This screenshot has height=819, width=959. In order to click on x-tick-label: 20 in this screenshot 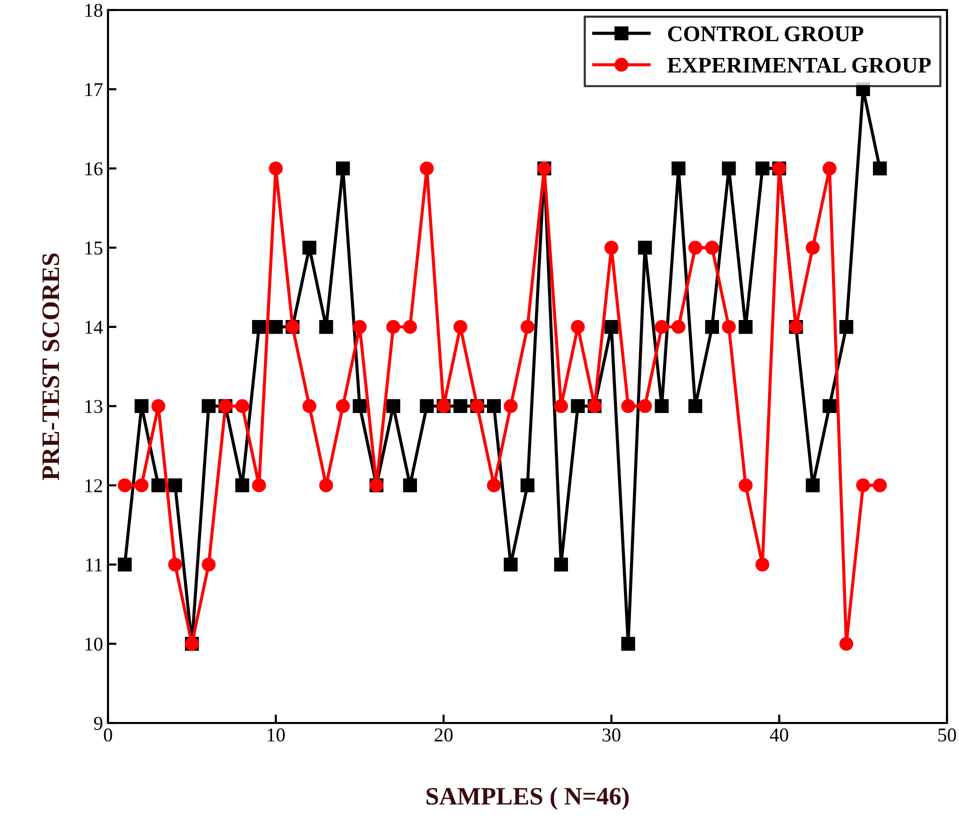, I will do `click(443, 735)`.